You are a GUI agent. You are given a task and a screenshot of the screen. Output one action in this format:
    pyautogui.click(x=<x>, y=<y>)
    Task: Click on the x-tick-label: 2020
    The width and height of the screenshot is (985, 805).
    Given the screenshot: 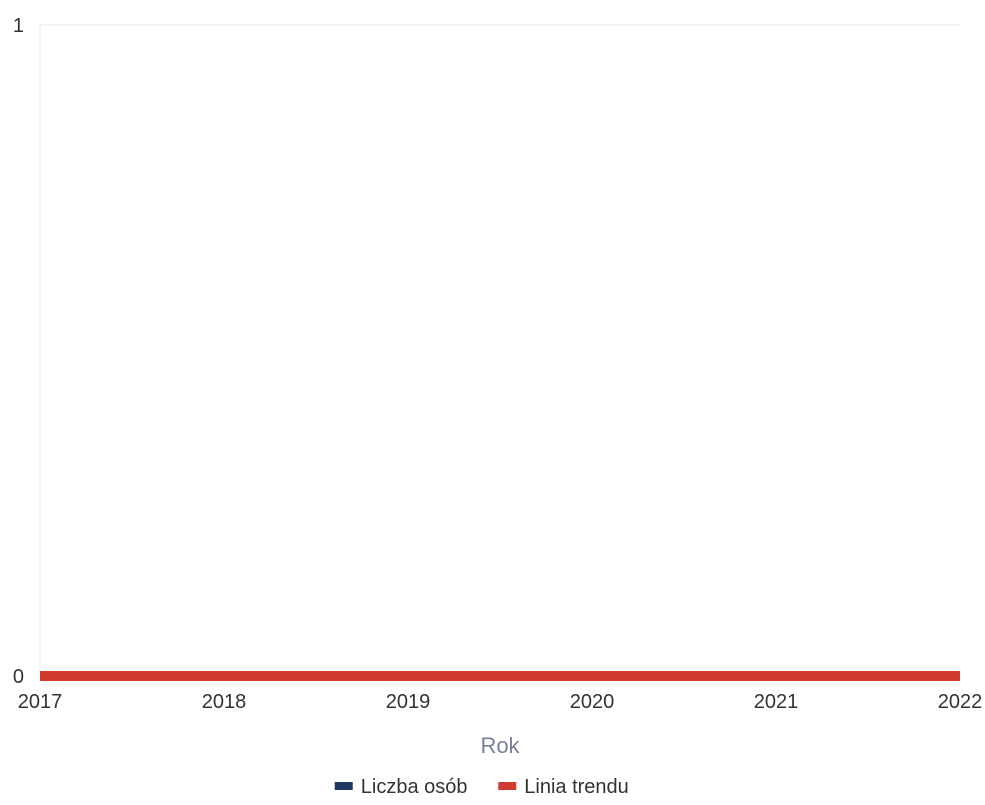 What is the action you would take?
    pyautogui.click(x=592, y=702)
    